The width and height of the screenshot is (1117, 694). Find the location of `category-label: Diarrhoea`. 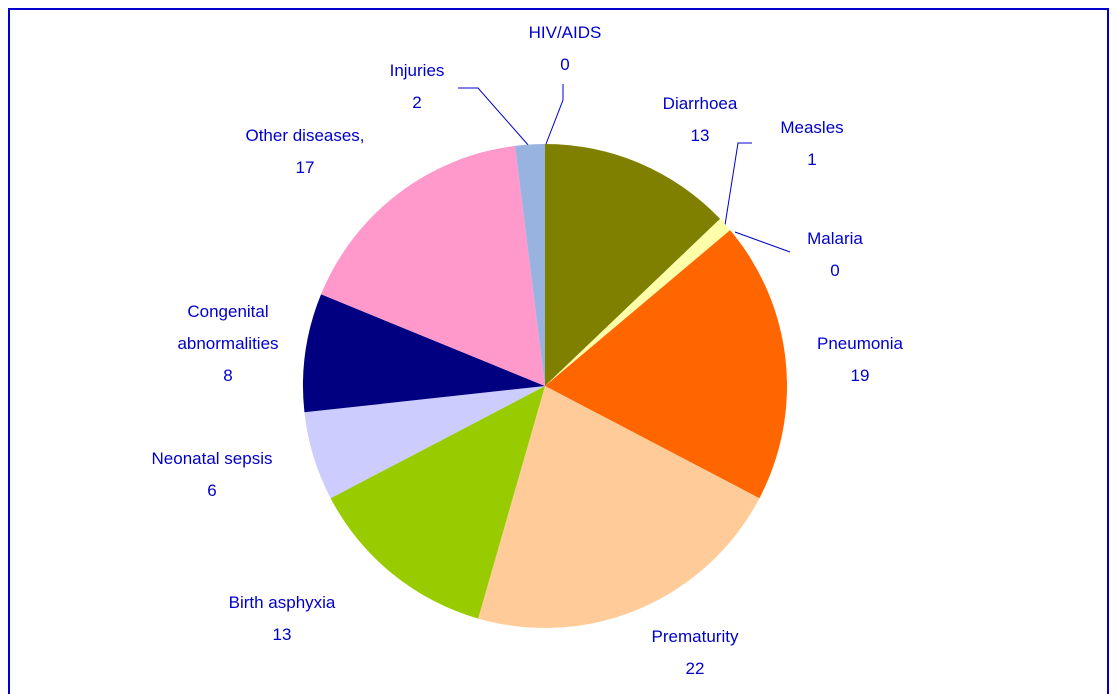

category-label: Diarrhoea is located at coordinates (700, 103).